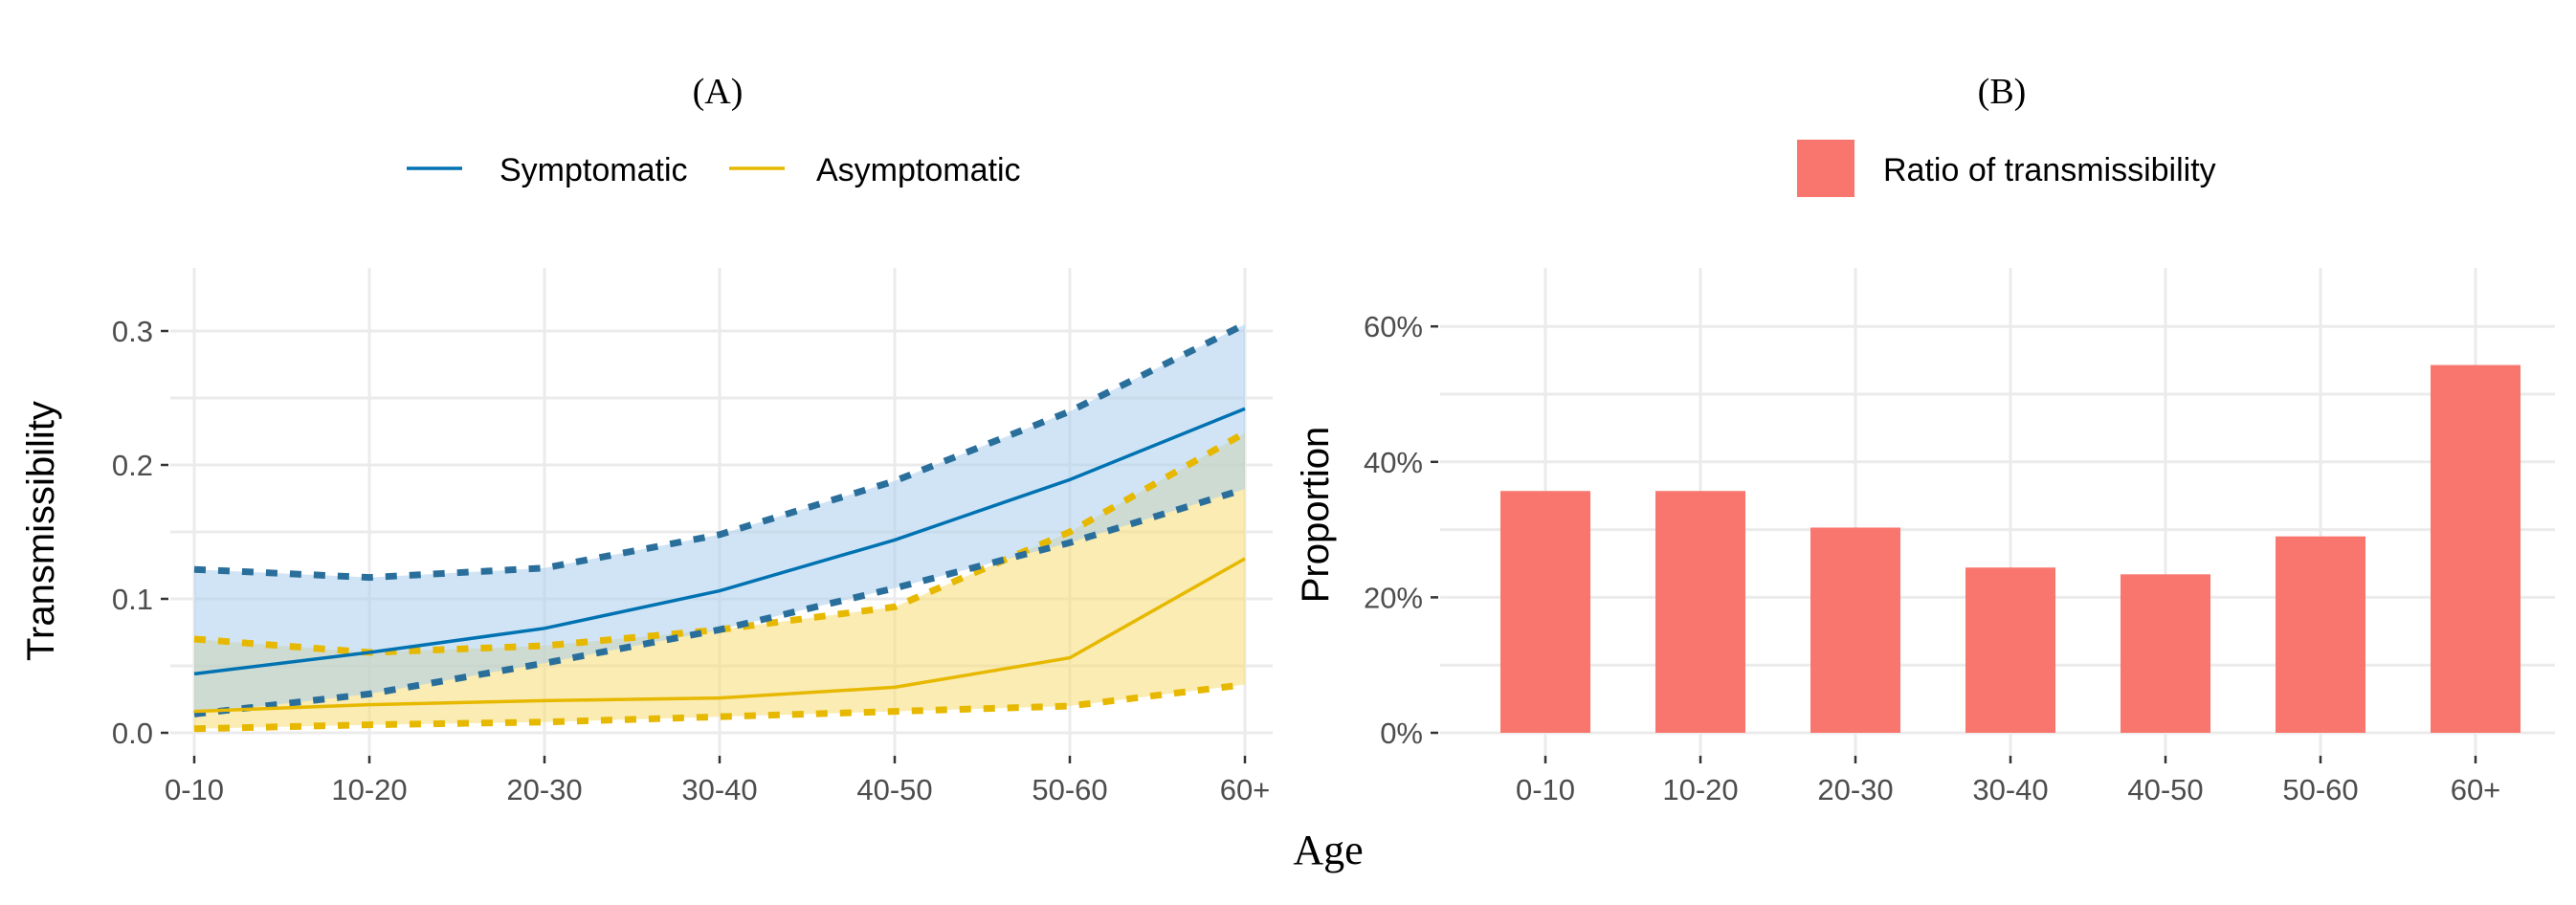 This screenshot has width=2576, height=905. I want to click on bar-60+, so click(2475, 548).